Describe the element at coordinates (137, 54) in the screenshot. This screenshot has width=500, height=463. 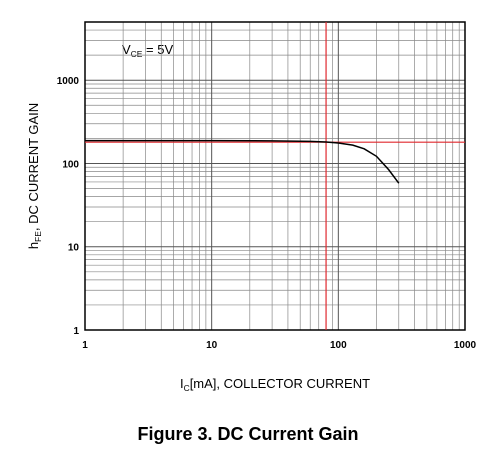
I see `subscript: CE` at that location.